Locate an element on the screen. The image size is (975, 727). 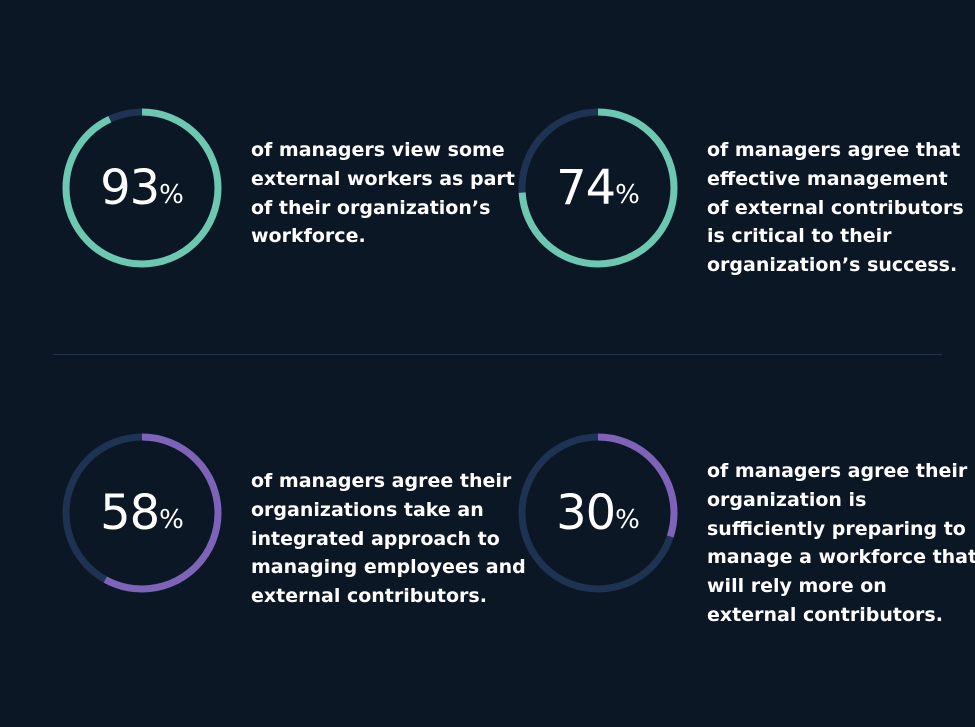
description-line: managing employees and is located at coordinates (388, 567).